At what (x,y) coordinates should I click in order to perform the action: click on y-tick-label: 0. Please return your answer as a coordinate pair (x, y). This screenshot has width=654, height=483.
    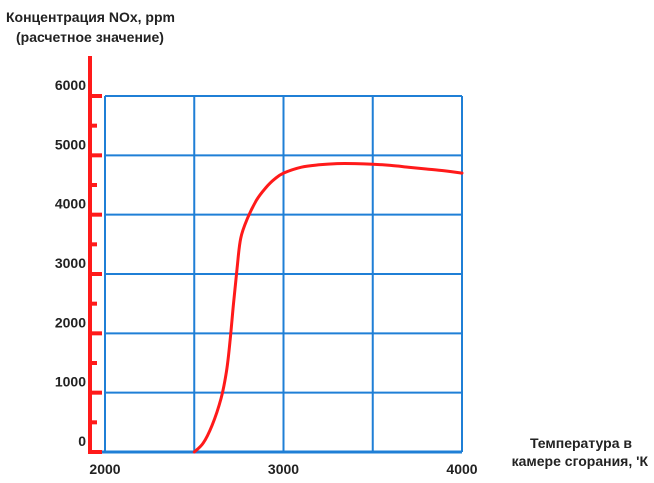
    Looking at the image, I should click on (82, 441).